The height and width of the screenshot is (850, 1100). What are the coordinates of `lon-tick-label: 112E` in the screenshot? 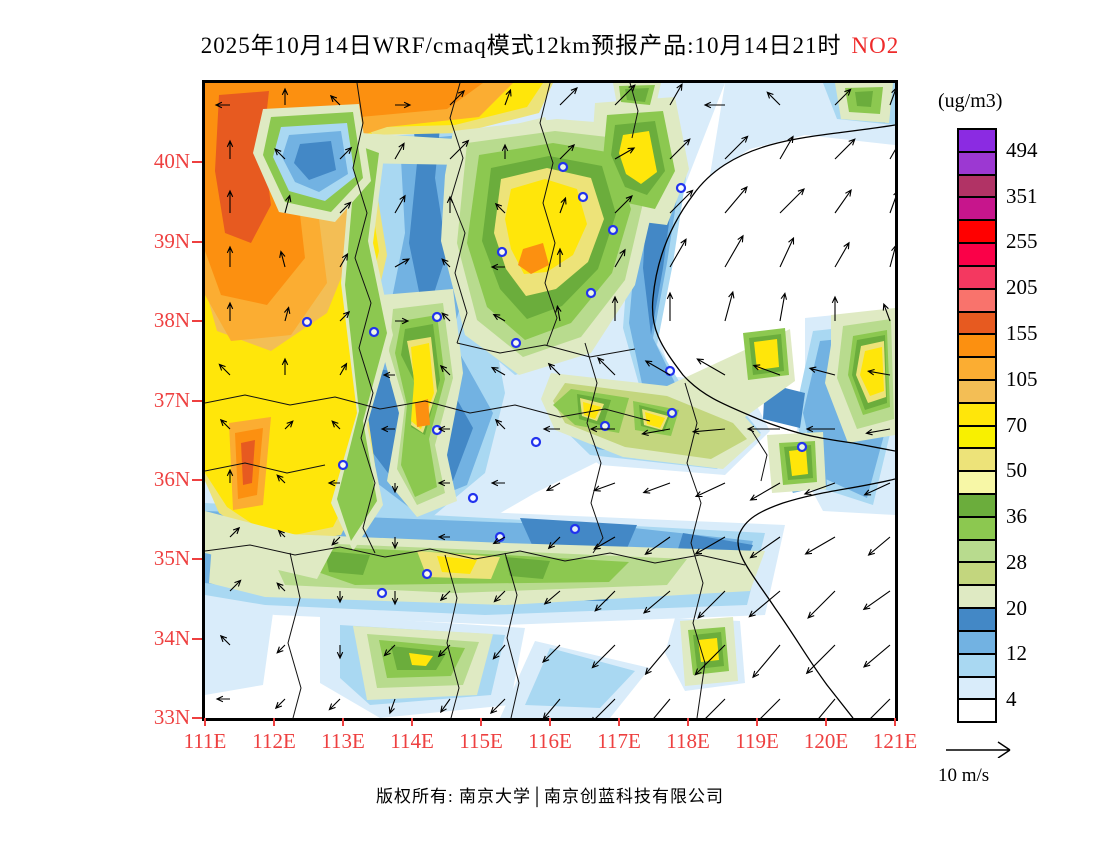 It's located at (274, 741).